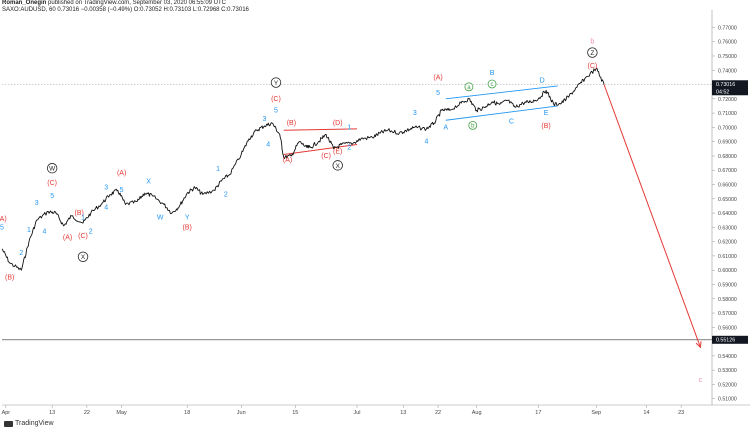  What do you see at coordinates (727, 328) in the screenshot?
I see `y-tick-label: 0.56000` at bounding box center [727, 328].